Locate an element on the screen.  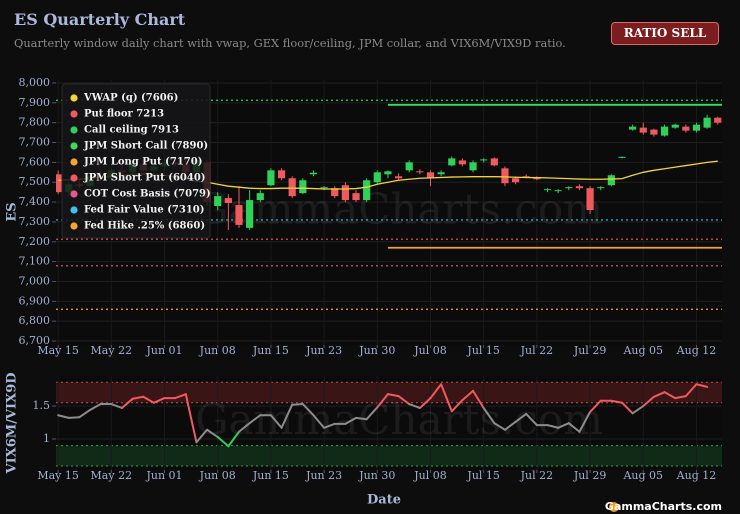
legend-box is located at coordinates (136, 161).